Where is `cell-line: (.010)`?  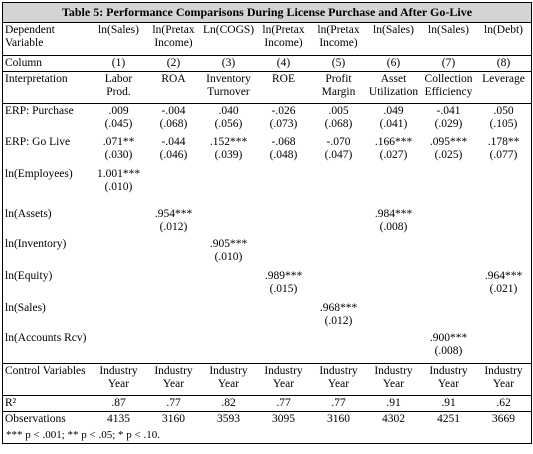 cell-line: (.010) is located at coordinates (118, 187).